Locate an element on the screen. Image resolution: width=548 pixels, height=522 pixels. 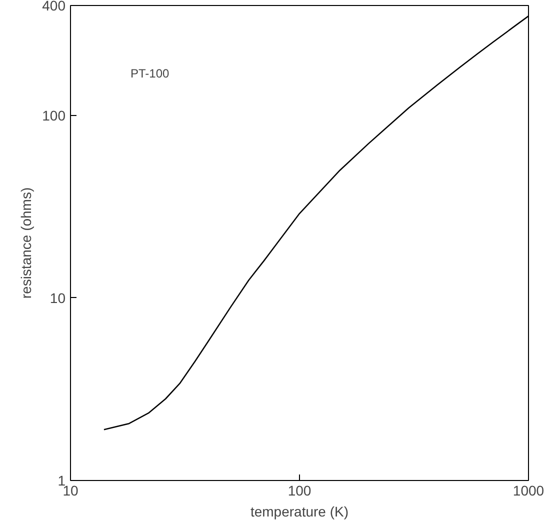
y-tick-label: 100 is located at coordinates (54, 115).